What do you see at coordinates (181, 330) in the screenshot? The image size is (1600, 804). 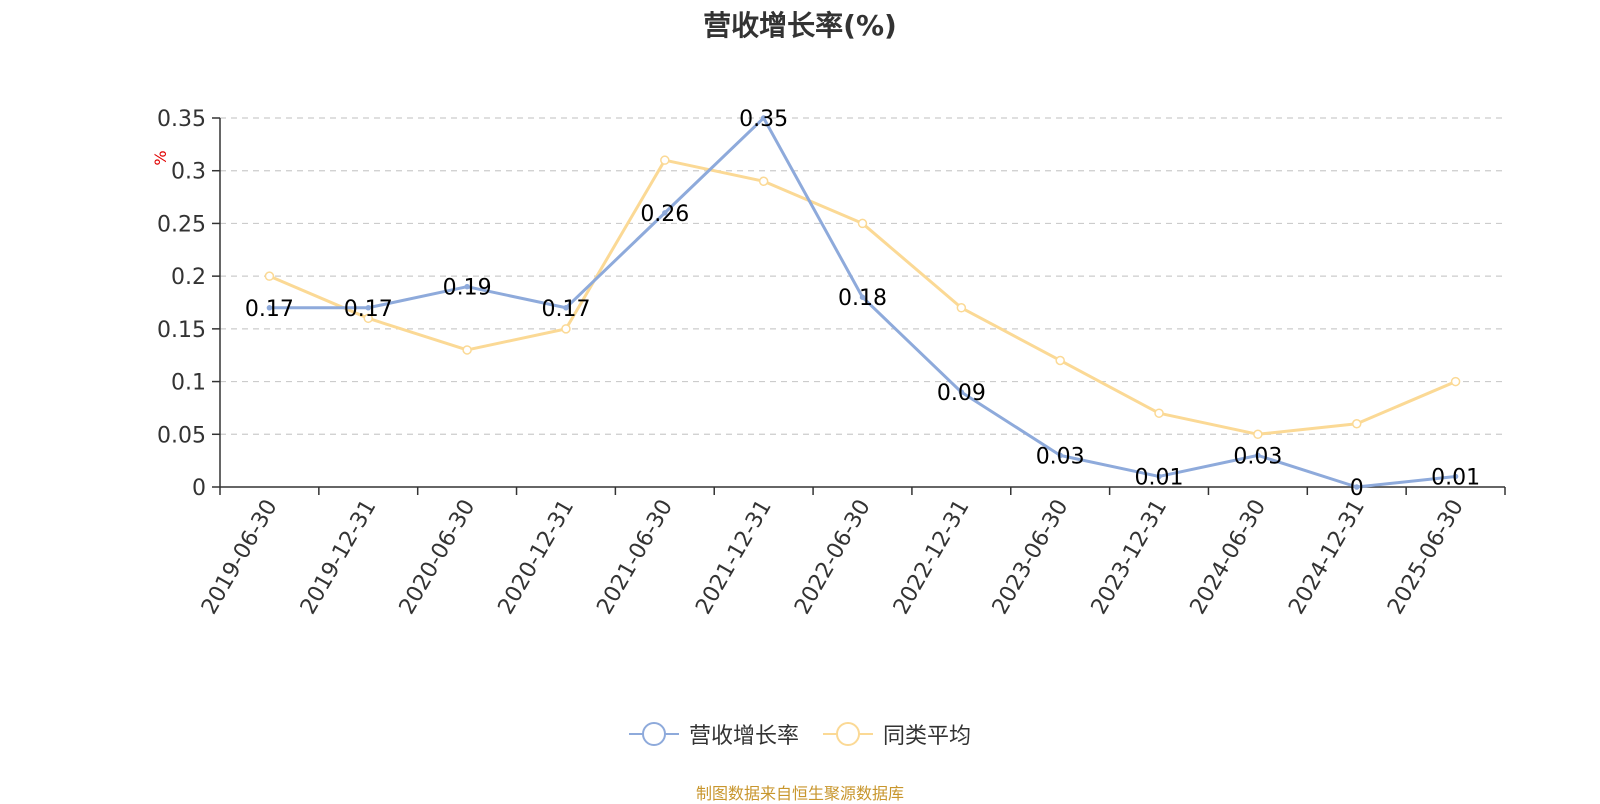 I see `y-tick-label: 0.15` at bounding box center [181, 330].